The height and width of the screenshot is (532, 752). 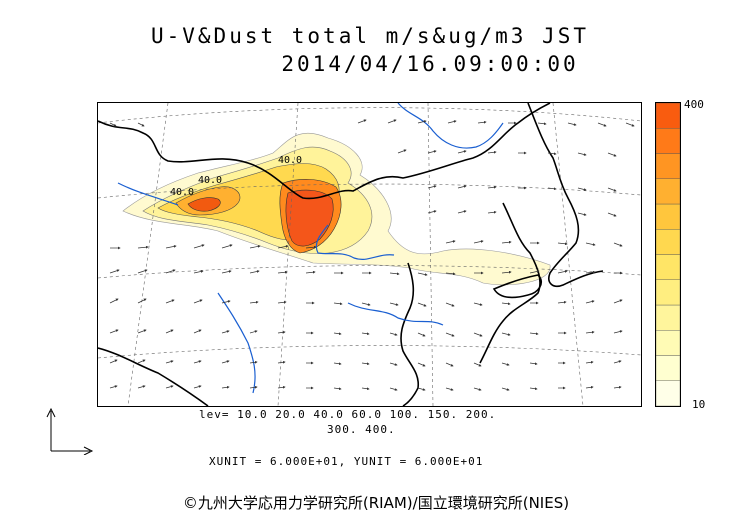 What do you see at coordinates (699, 404) in the screenshot?
I see `legend-min-label: 10` at bounding box center [699, 404].